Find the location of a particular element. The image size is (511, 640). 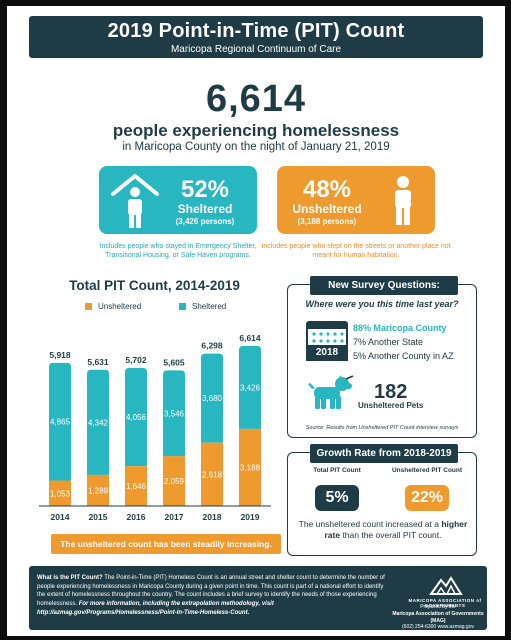

label-sheltered-2019: 3,426 is located at coordinates (250, 387).